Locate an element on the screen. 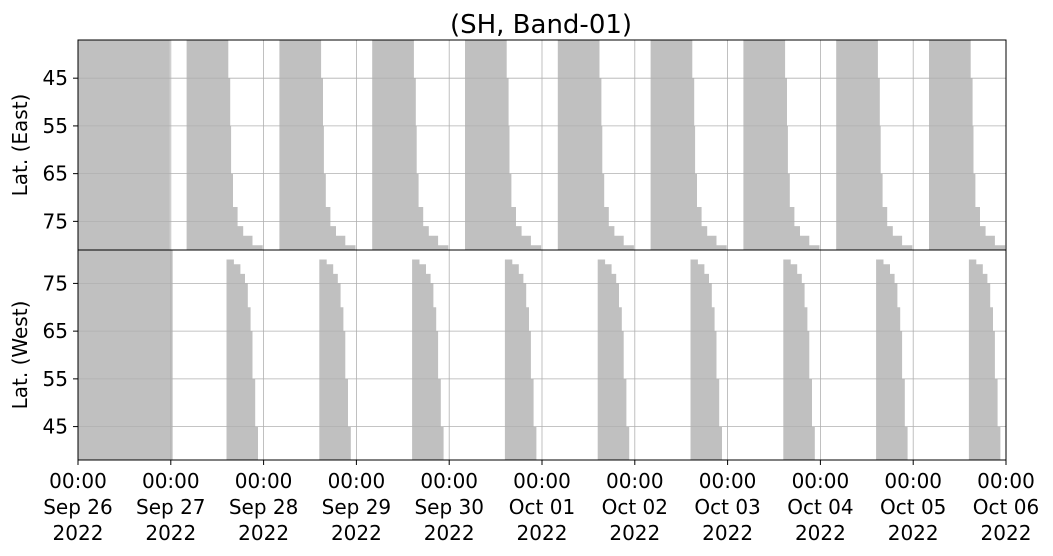 The image size is (1053, 556). chart-title: (SH, Band-01) is located at coordinates (541, 25).